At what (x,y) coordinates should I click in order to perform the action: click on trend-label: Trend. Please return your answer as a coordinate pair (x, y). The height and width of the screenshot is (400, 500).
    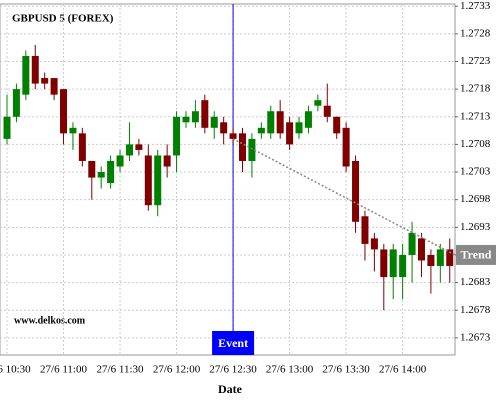
    Looking at the image, I should click on (476, 255).